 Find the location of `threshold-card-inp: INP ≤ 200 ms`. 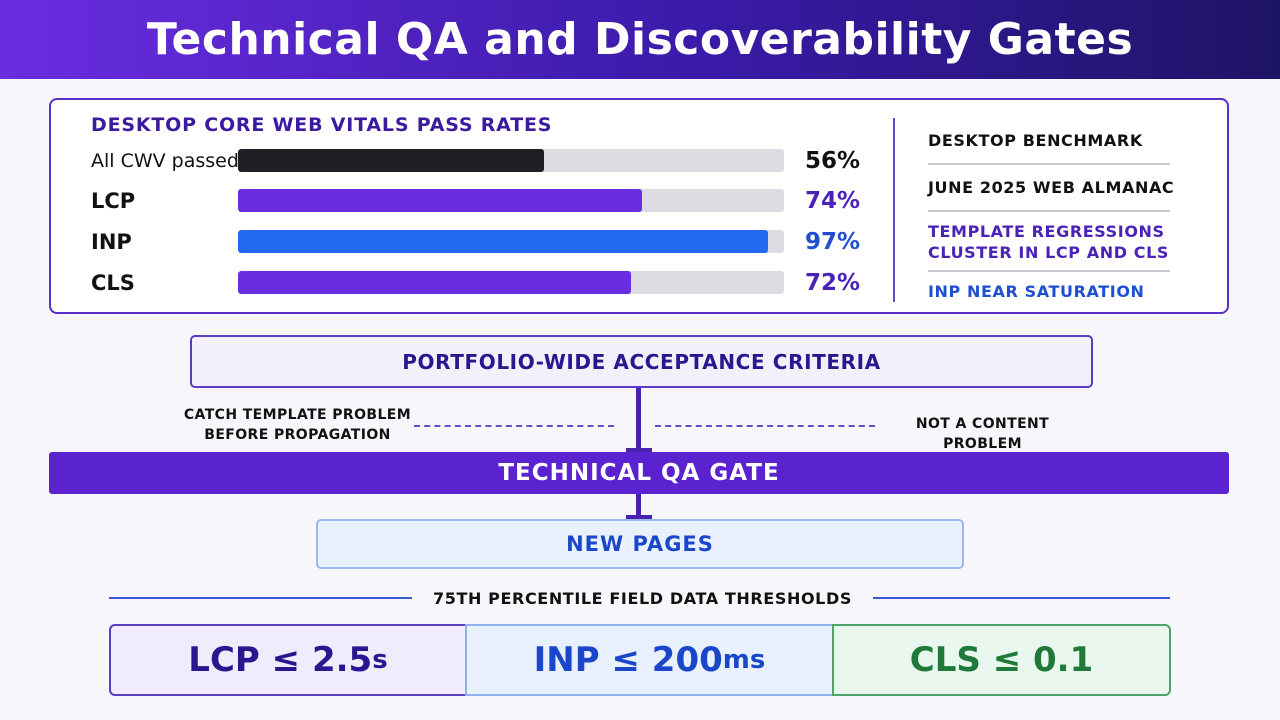

threshold-card-inp: INP ≤ 200 ms is located at coordinates (649, 660).